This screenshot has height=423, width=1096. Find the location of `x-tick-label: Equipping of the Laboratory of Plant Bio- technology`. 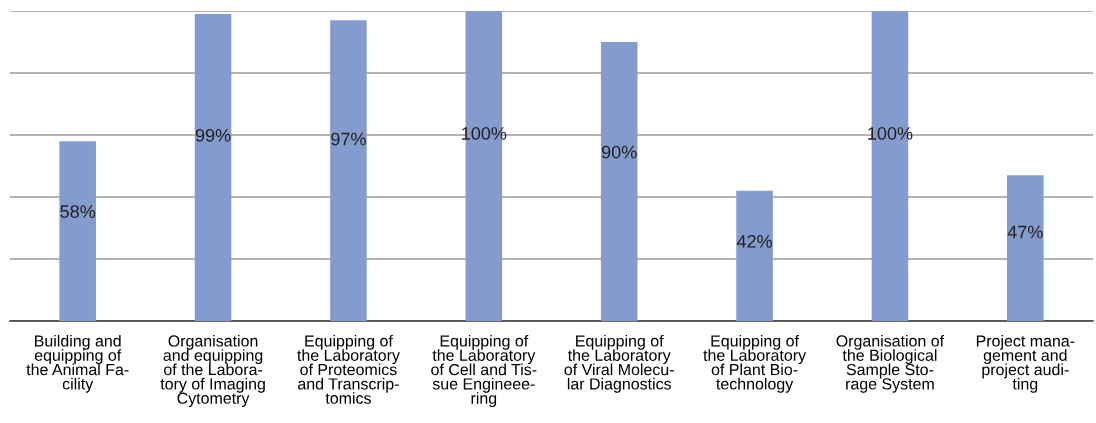

x-tick-label: Equipping of the Laboratory of Plant Bio- technology is located at coordinates (755, 363).